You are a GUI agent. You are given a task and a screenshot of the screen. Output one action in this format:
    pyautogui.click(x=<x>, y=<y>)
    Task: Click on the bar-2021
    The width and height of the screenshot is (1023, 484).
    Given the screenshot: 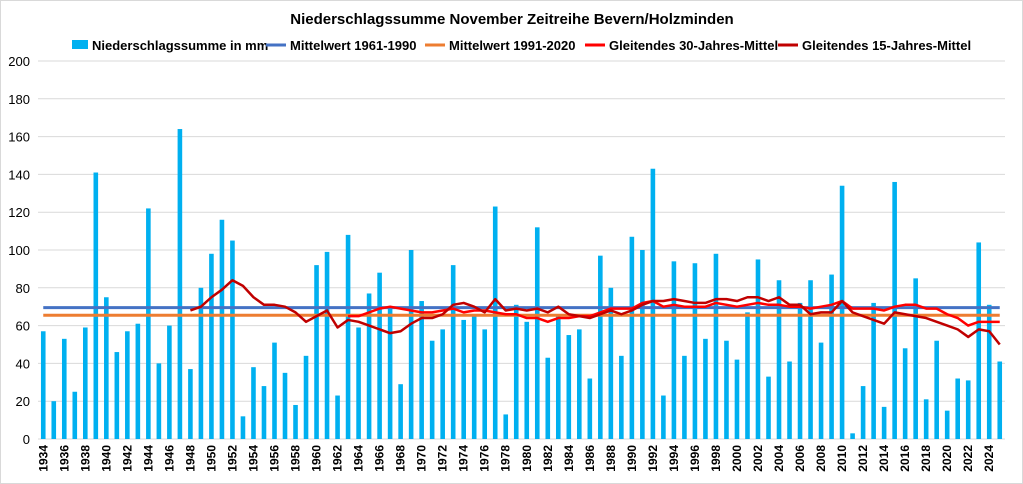 What is the action you would take?
    pyautogui.click(x=958, y=408)
    